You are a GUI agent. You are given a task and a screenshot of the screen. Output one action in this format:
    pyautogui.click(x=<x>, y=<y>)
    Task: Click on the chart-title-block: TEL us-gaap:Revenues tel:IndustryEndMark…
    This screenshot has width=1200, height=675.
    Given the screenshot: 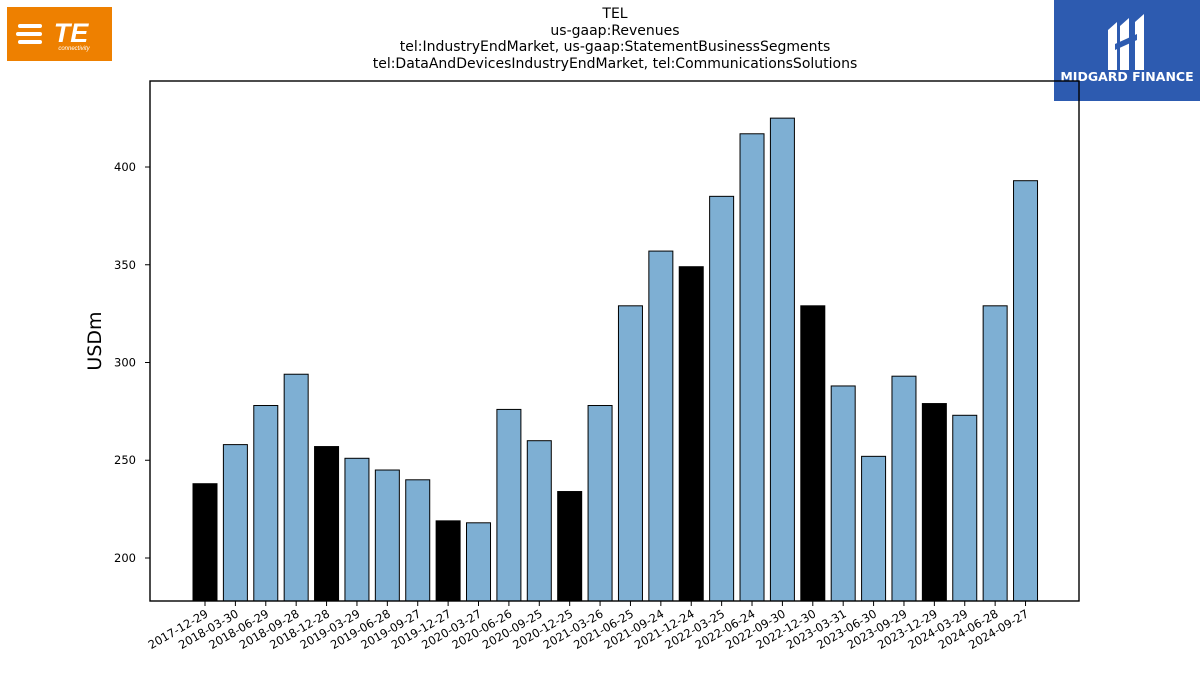 What is the action you would take?
    pyautogui.click(x=615, y=39)
    